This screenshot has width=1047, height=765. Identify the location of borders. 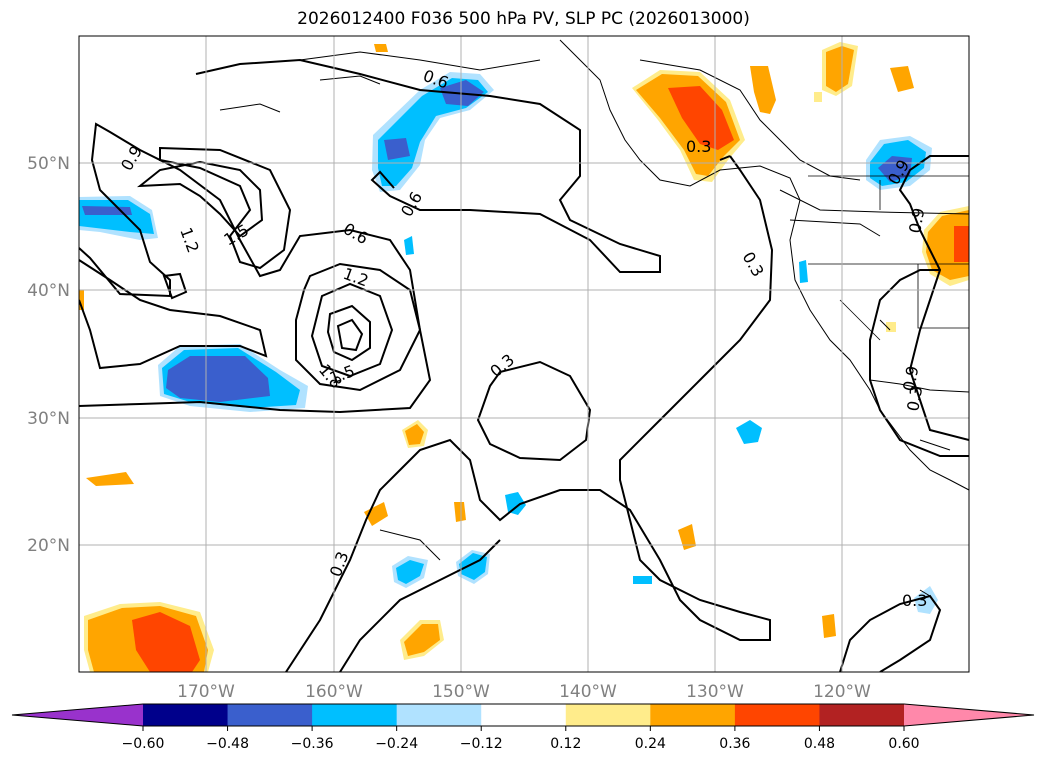
(888, 258).